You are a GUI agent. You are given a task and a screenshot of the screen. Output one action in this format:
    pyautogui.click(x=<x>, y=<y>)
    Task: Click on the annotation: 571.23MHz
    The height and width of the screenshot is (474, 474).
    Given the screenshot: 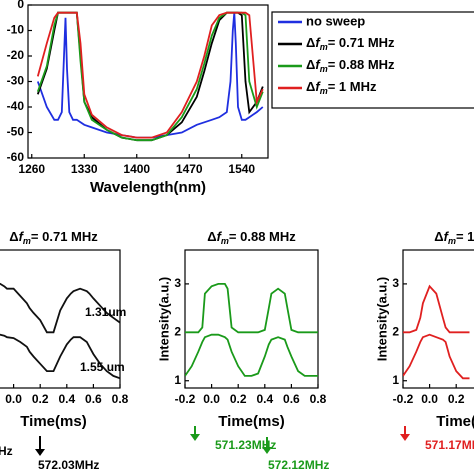 What is the action you would take?
    pyautogui.click(x=245, y=445)
    